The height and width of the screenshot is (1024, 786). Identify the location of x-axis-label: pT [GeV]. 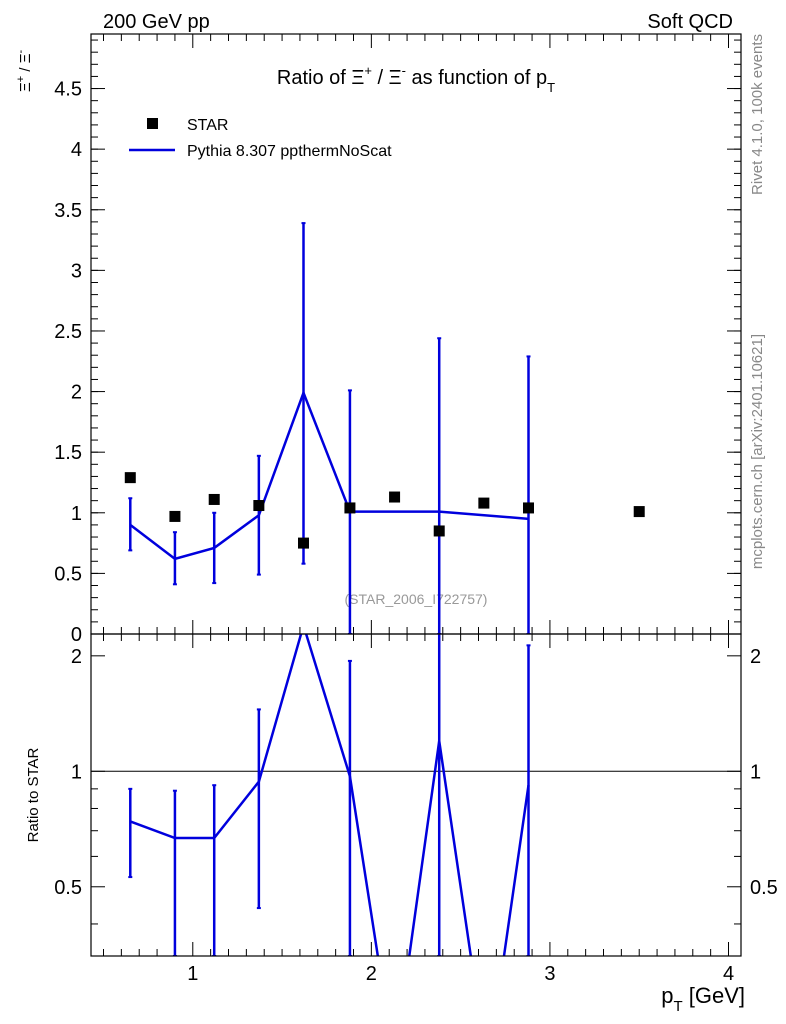
(703, 999).